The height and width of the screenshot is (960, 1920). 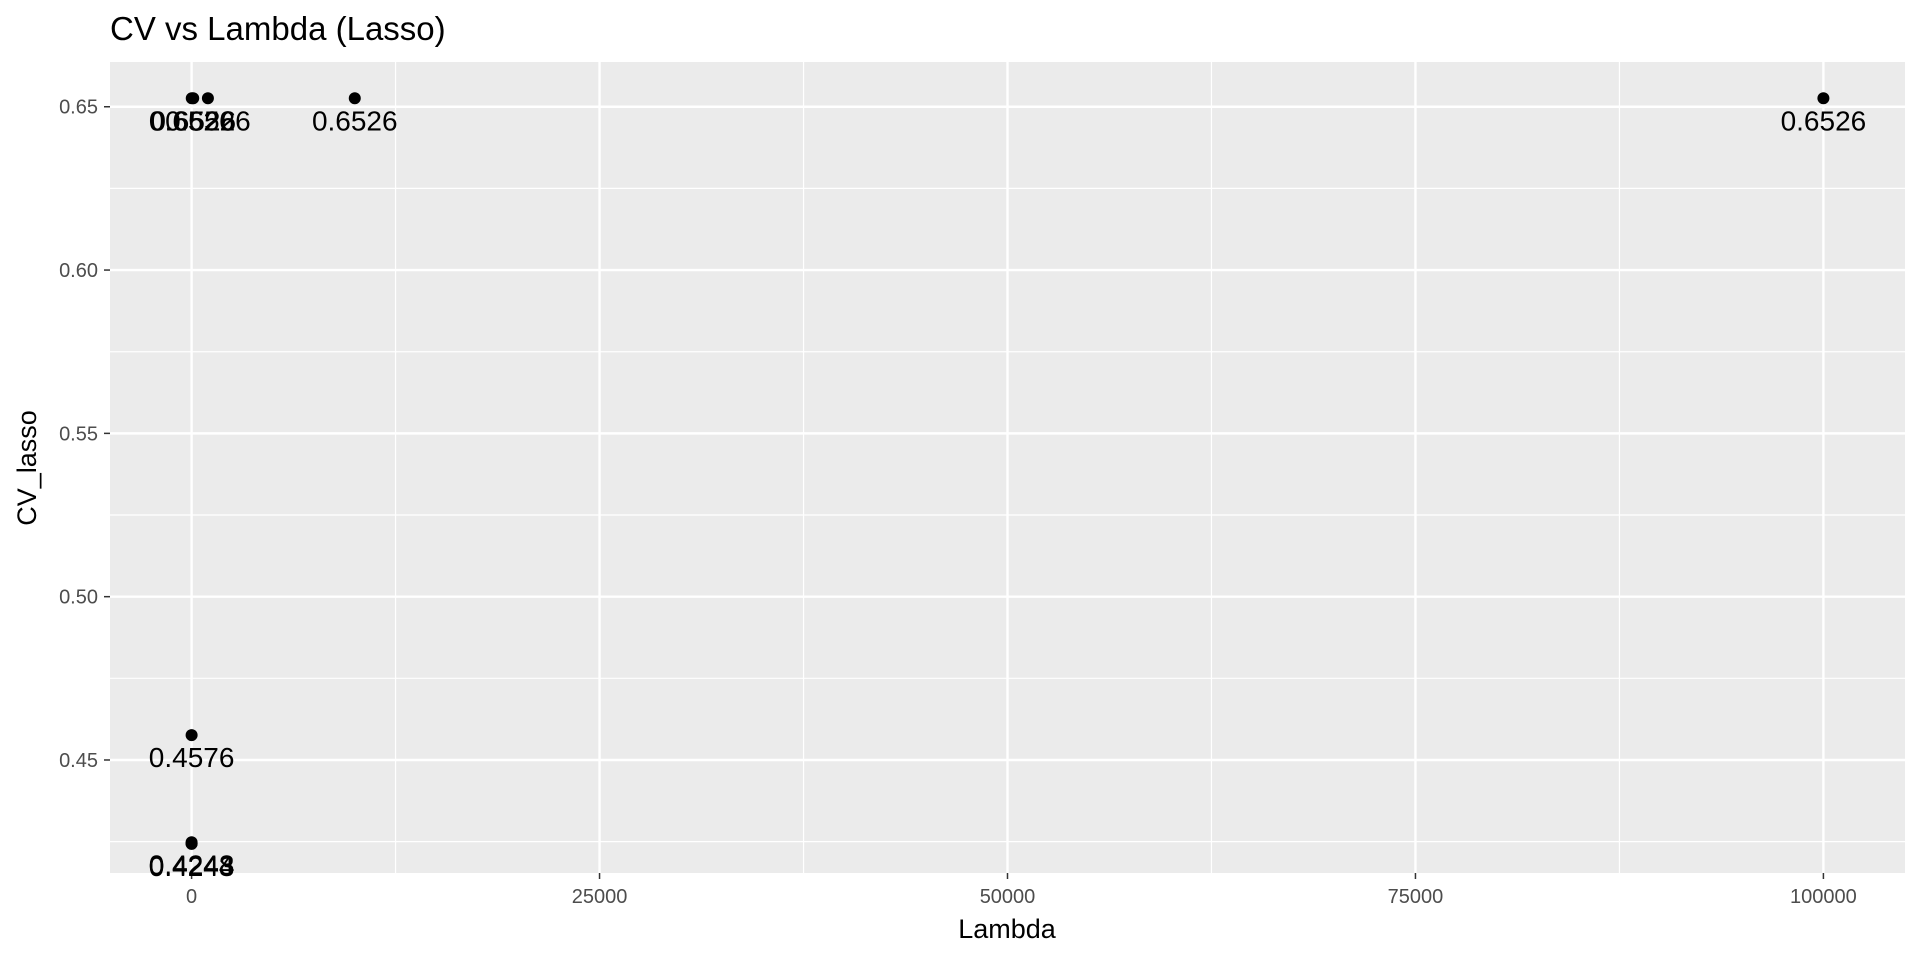 What do you see at coordinates (1008, 897) in the screenshot?
I see `x-tick-label-2: 50000` at bounding box center [1008, 897].